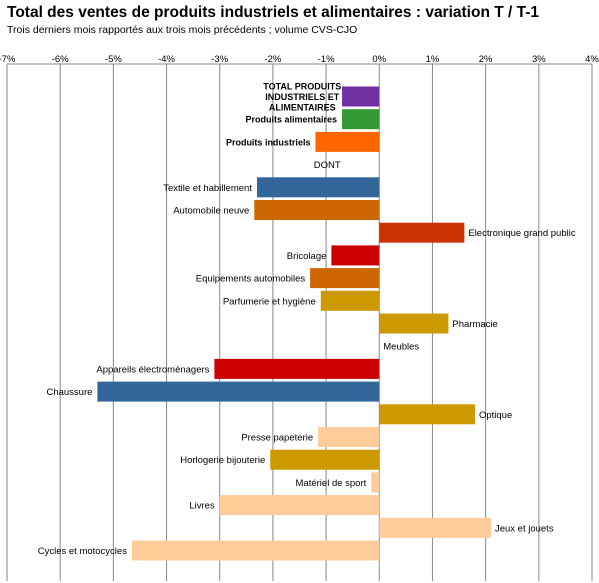 The image size is (599, 583). What do you see at coordinates (299, 59) in the screenshot?
I see `x-axis-ticks: -7% -6% -5% -4% -3% -2% -1% 0% 1% 2% 3% 4%` at bounding box center [299, 59].